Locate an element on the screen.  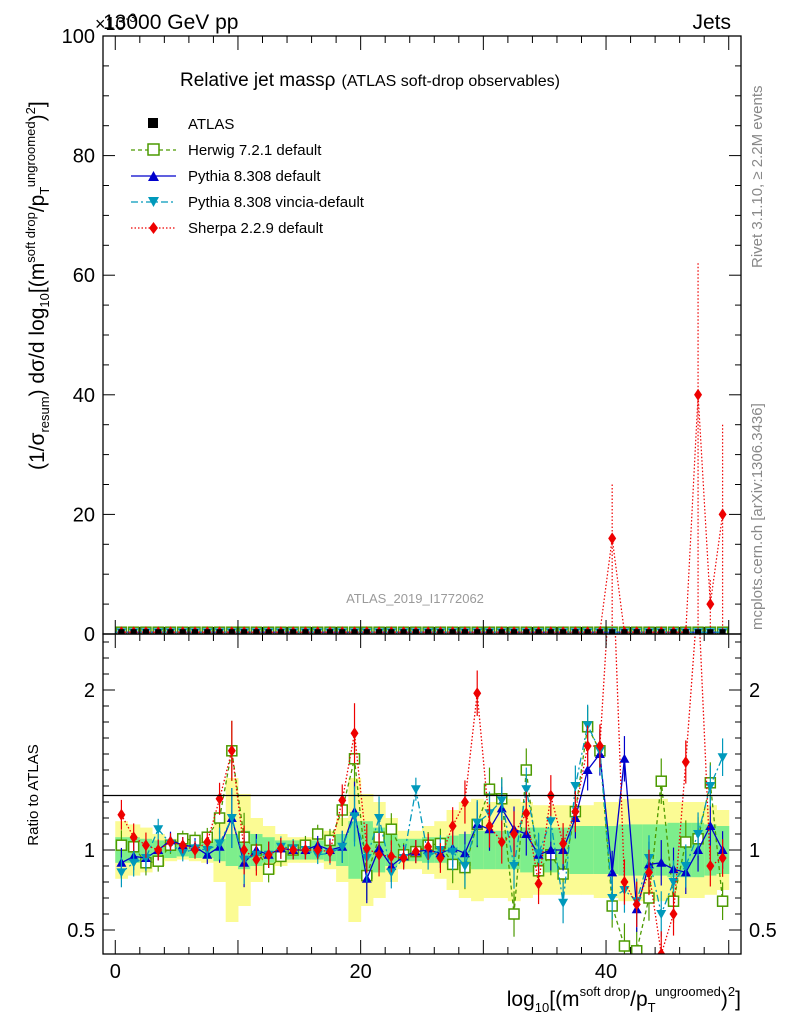
legend-sherpa-marker is located at coordinates (153, 228).